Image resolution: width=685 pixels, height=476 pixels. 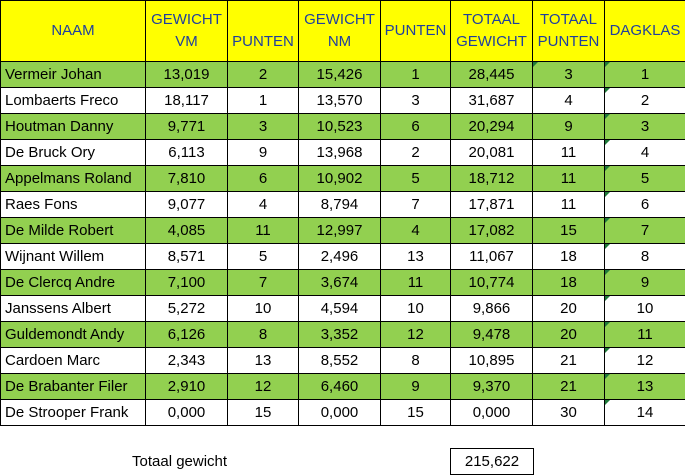 I want to click on cell-naam: De Brabanter Filer, so click(x=73, y=386).